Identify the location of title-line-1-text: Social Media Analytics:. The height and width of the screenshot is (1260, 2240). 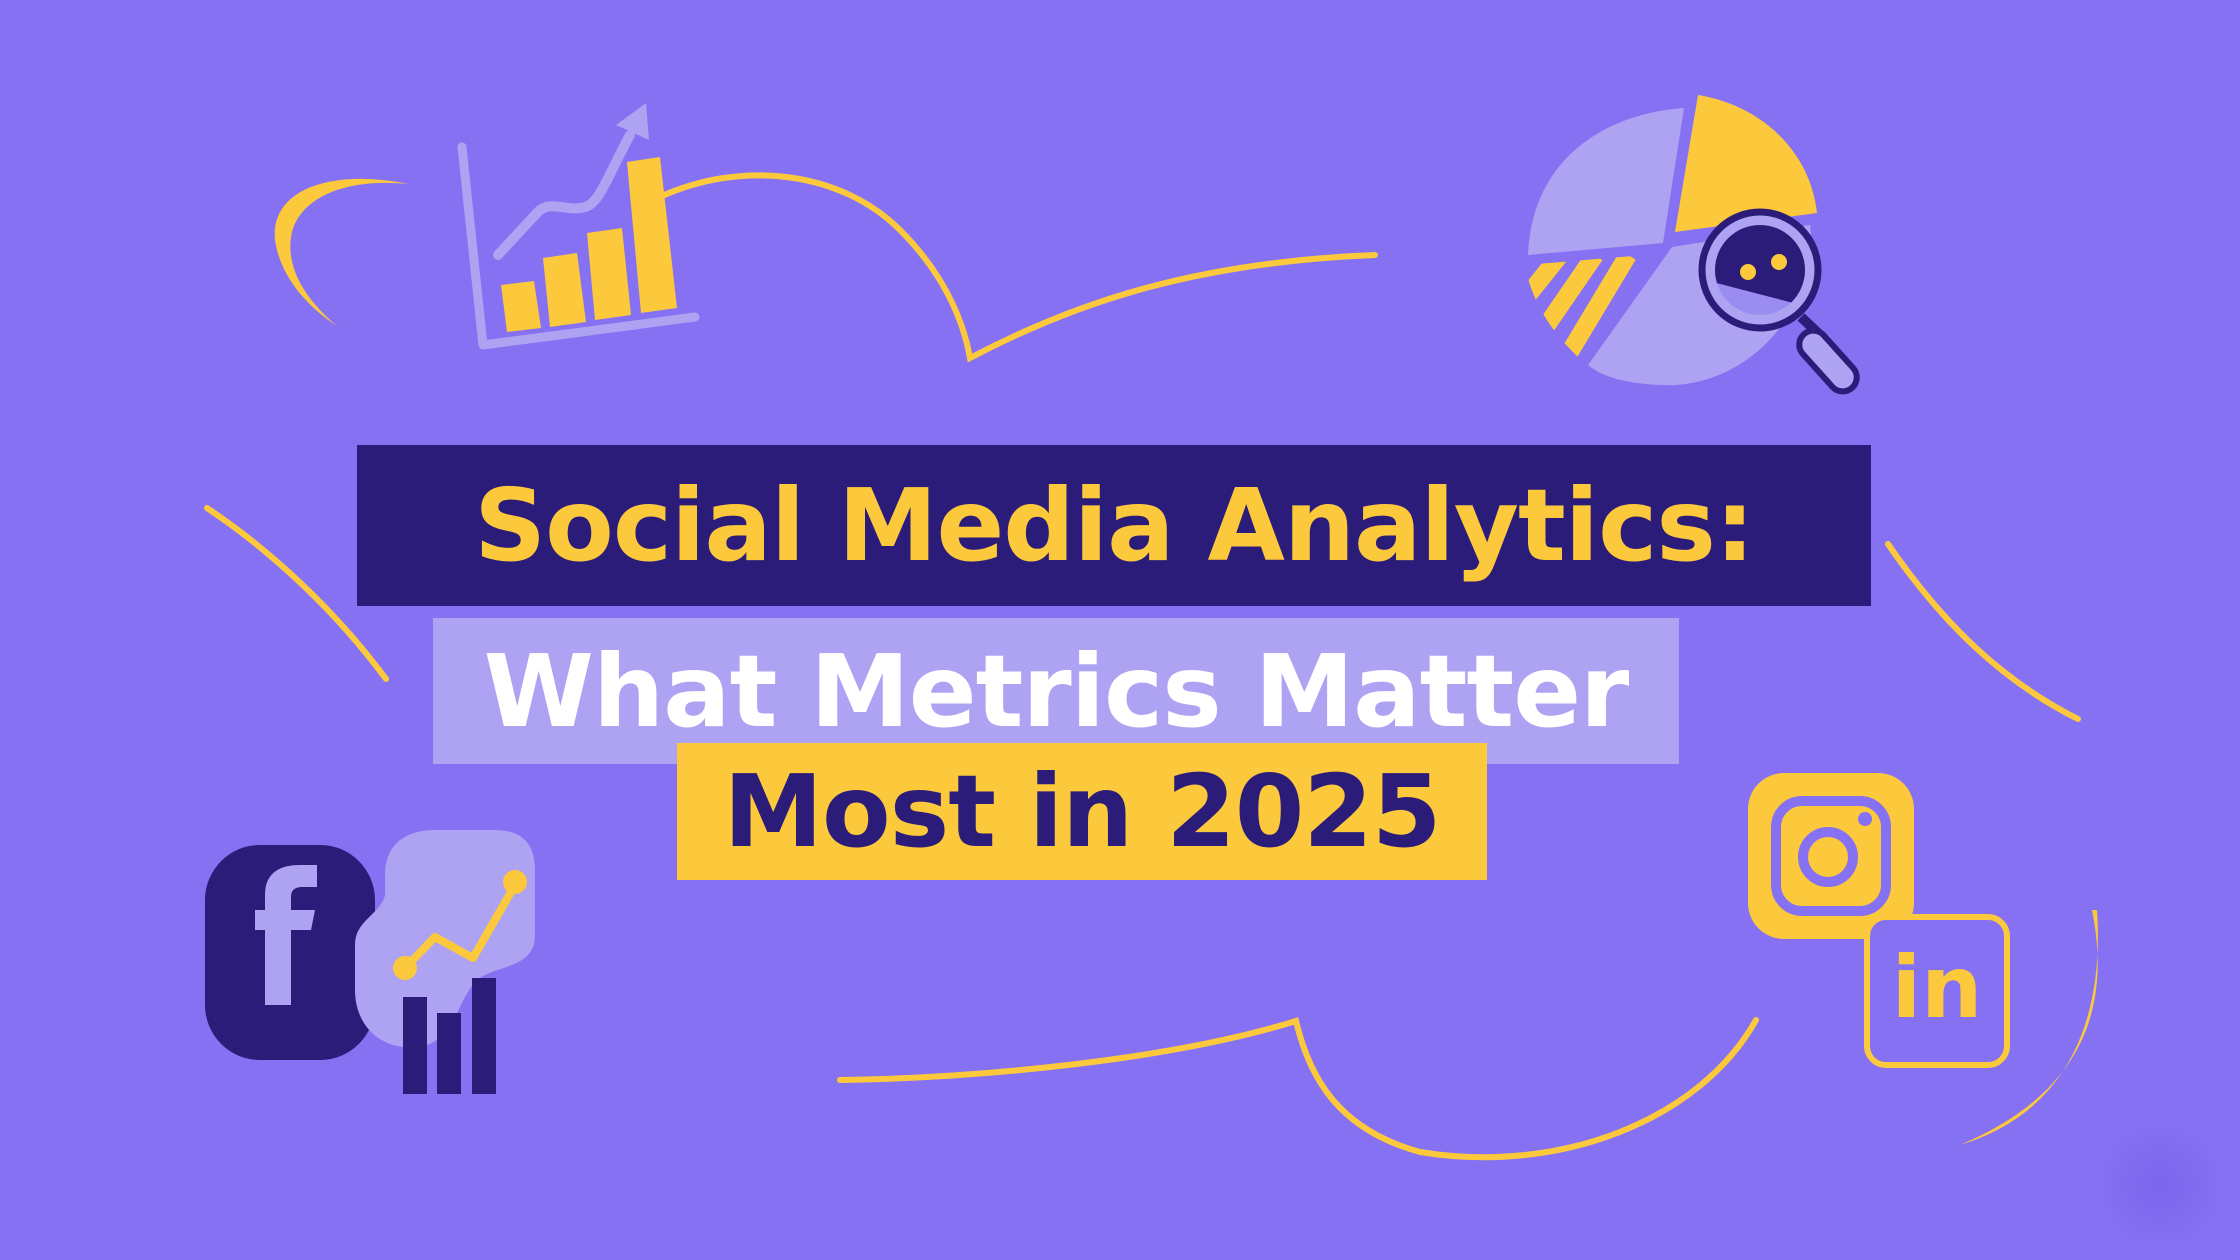
(1114, 525).